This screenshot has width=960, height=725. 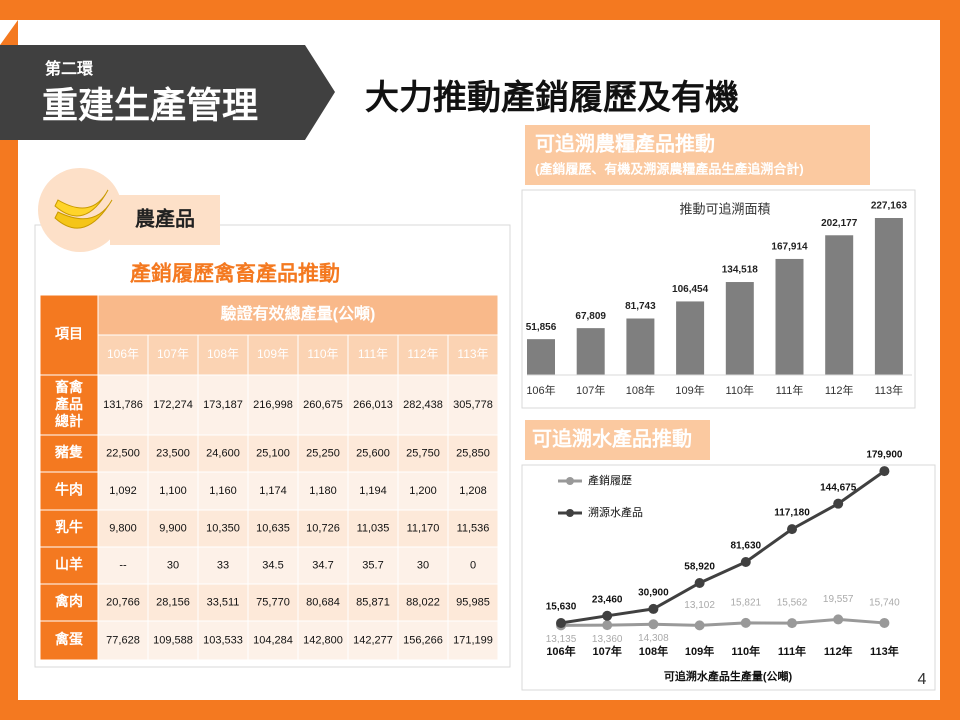 What do you see at coordinates (69, 564) in the screenshot?
I see `row-label: 山羊` at bounding box center [69, 564].